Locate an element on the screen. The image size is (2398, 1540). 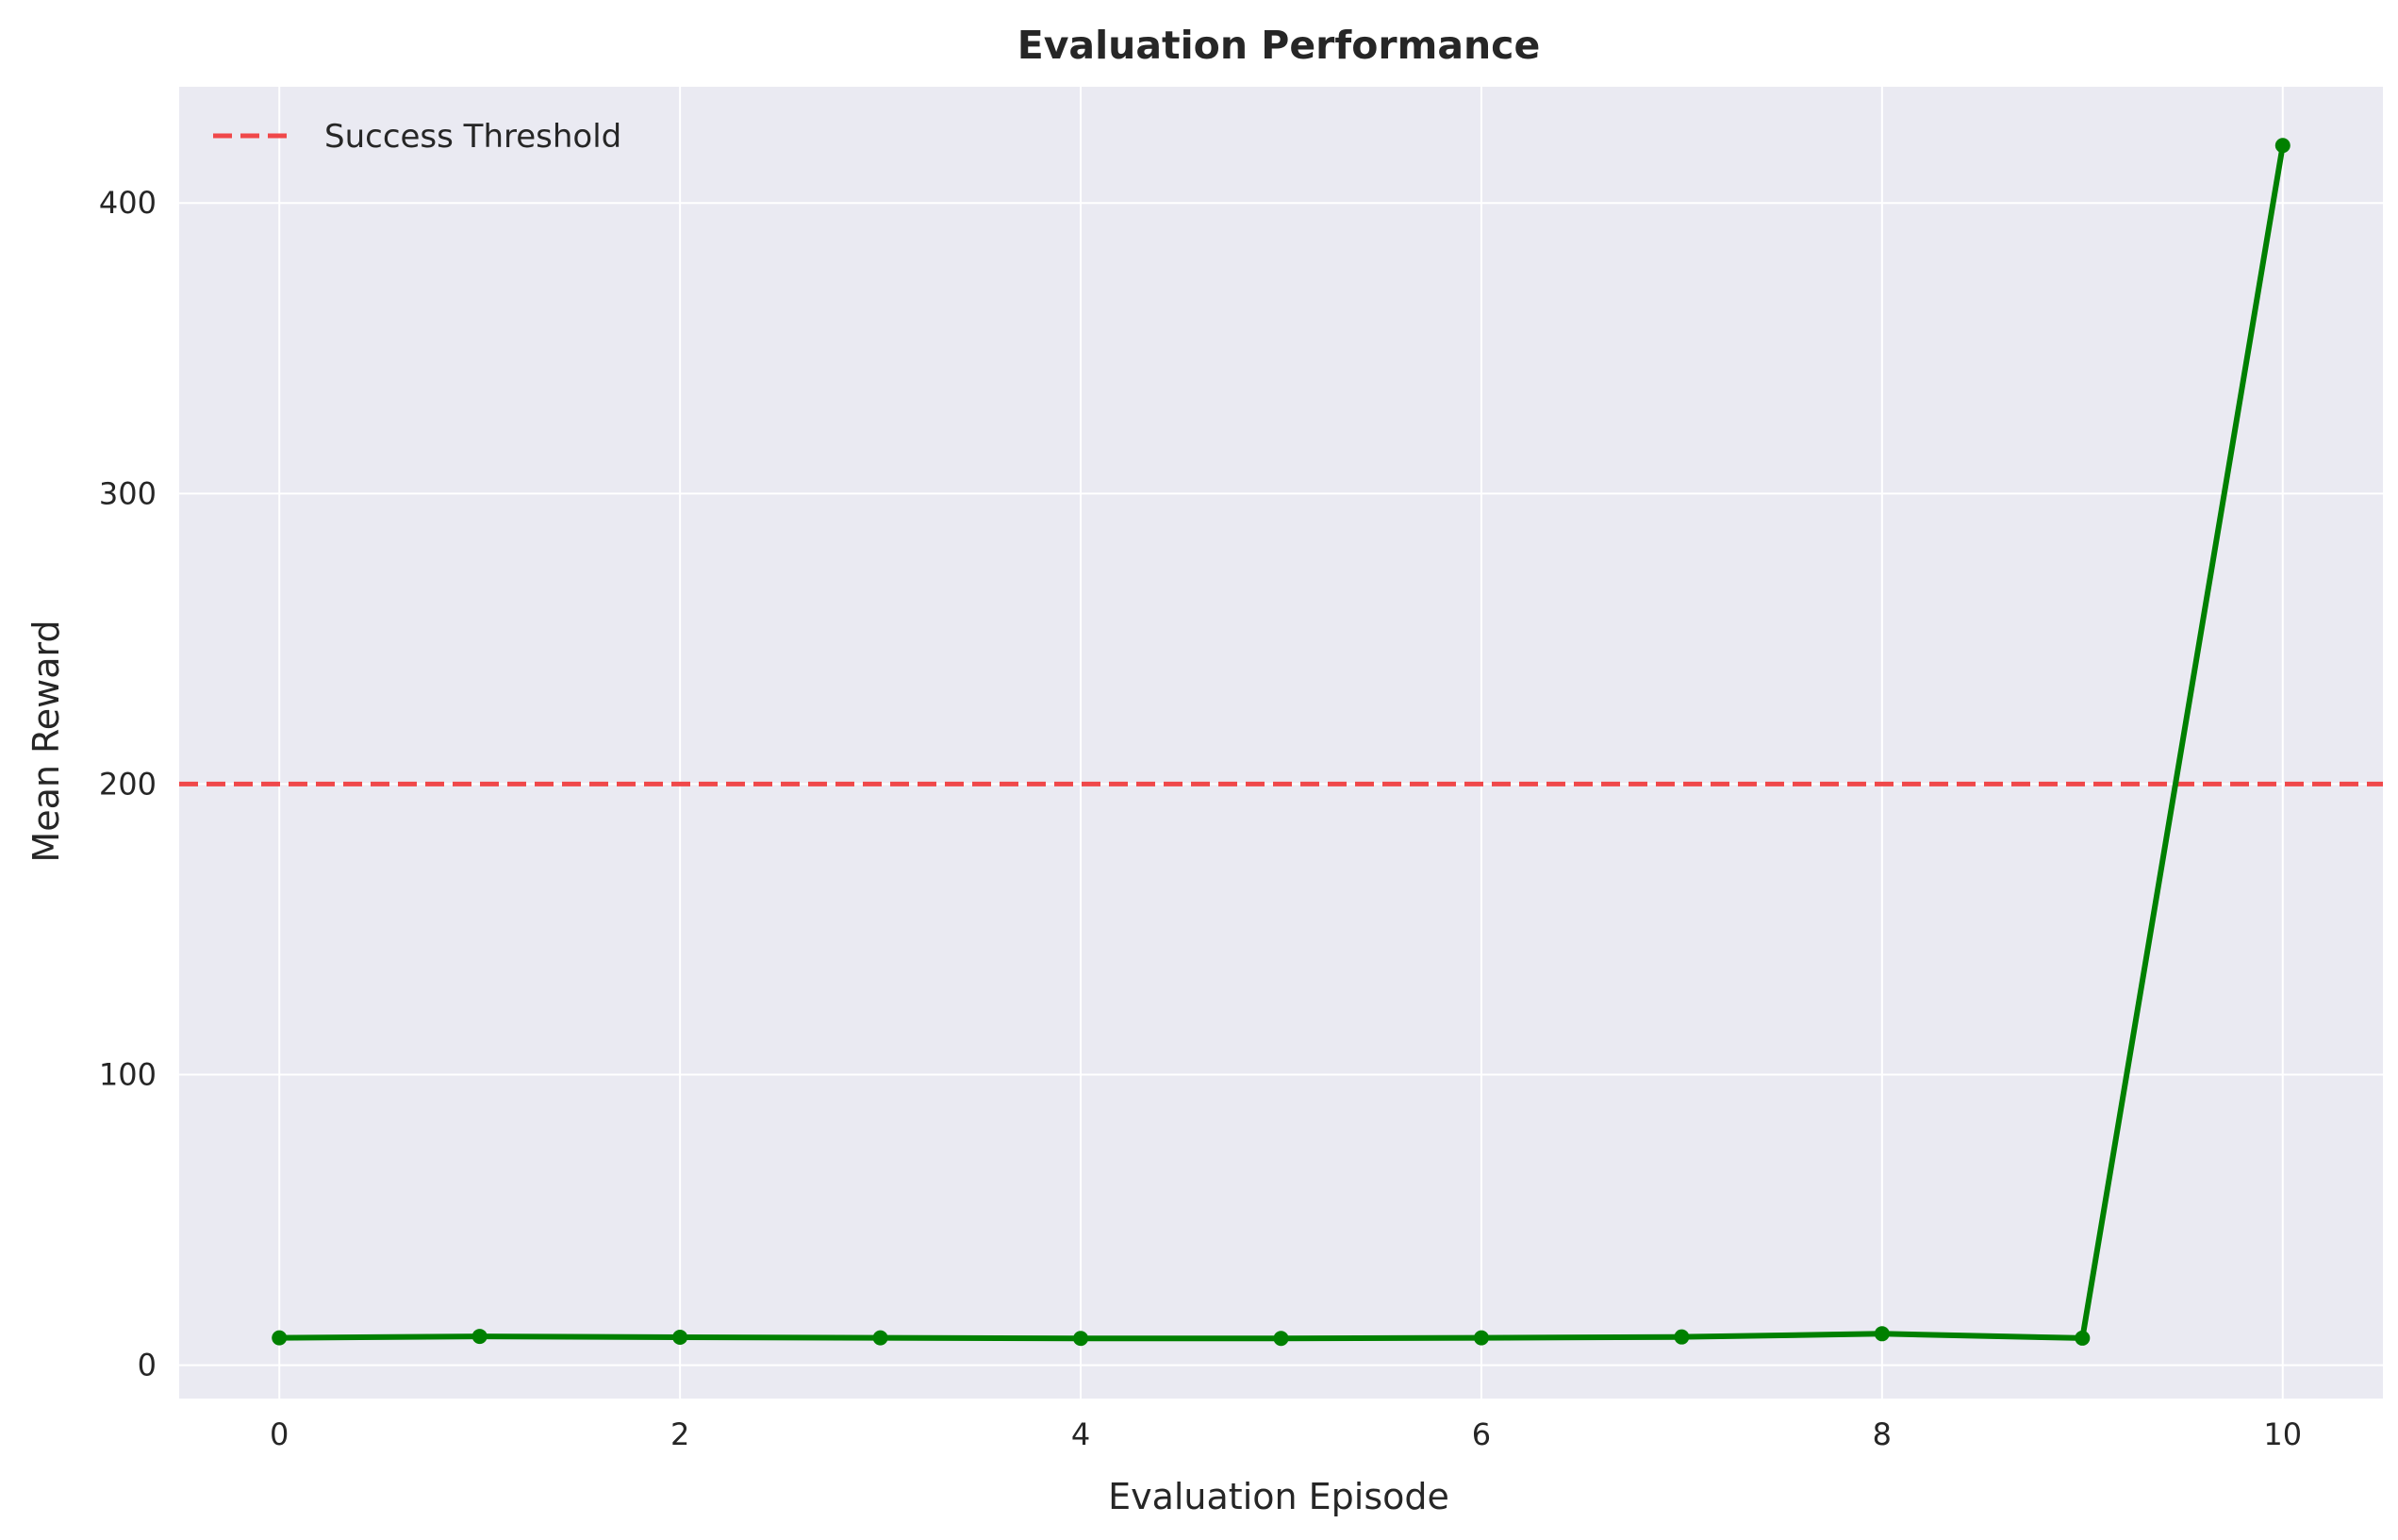
y-tick-label: 300 is located at coordinates (128, 493).